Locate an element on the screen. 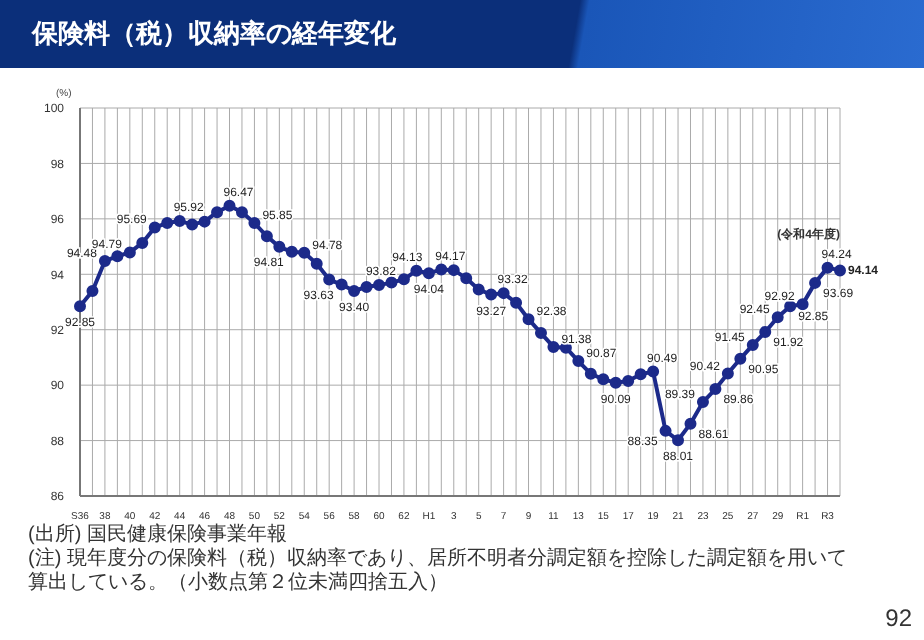 This screenshot has height=640, width=924. chart-title: 保険料（税）収納率の経年変化 is located at coordinates (462, 34).